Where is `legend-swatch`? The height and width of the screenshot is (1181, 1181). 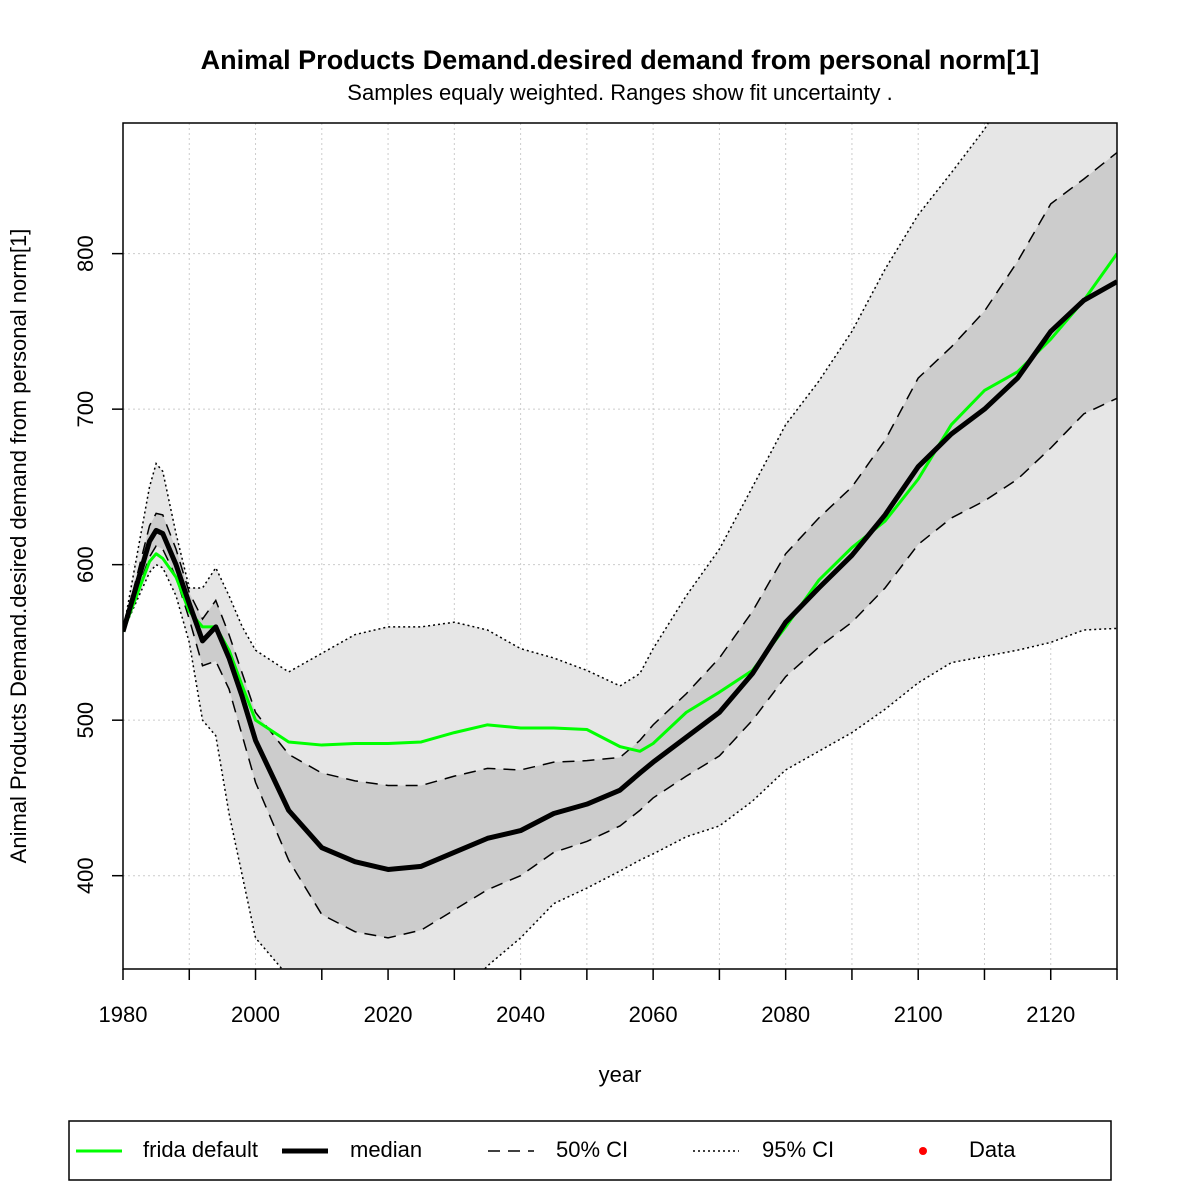 legend-swatch is located at coordinates (923, 1151).